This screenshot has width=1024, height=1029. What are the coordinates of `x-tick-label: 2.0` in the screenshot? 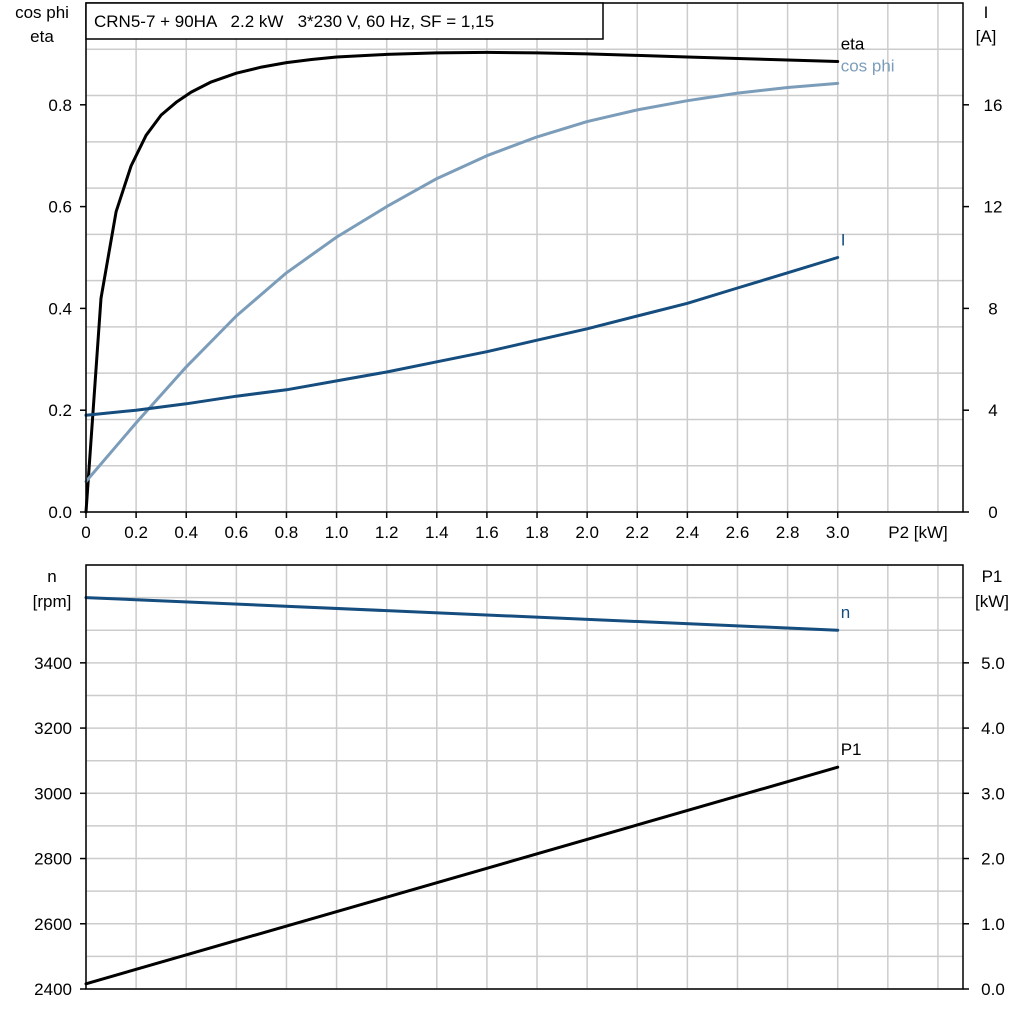 It's located at (587, 532).